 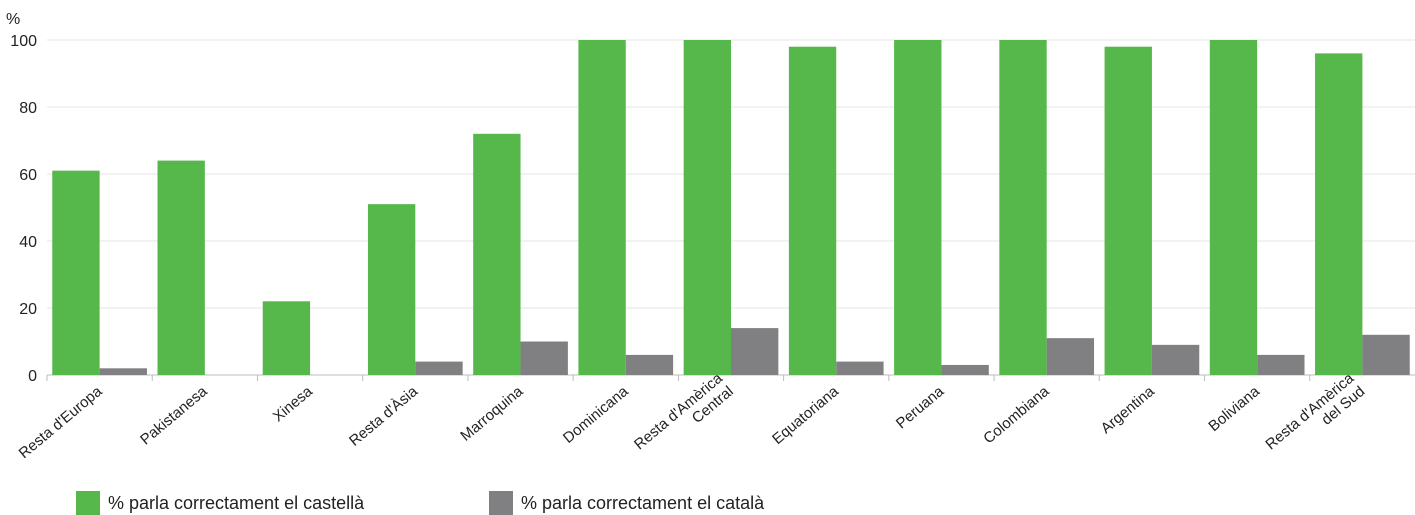 I want to click on x-category-label-line: Peruana, so click(x=920, y=407).